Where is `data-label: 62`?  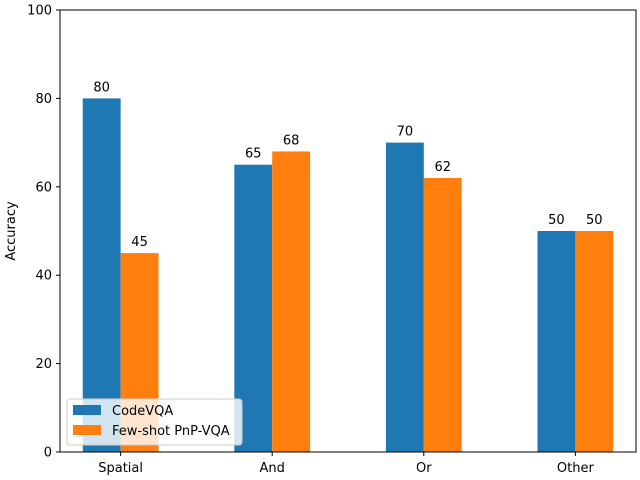 data-label: 62 is located at coordinates (442, 167).